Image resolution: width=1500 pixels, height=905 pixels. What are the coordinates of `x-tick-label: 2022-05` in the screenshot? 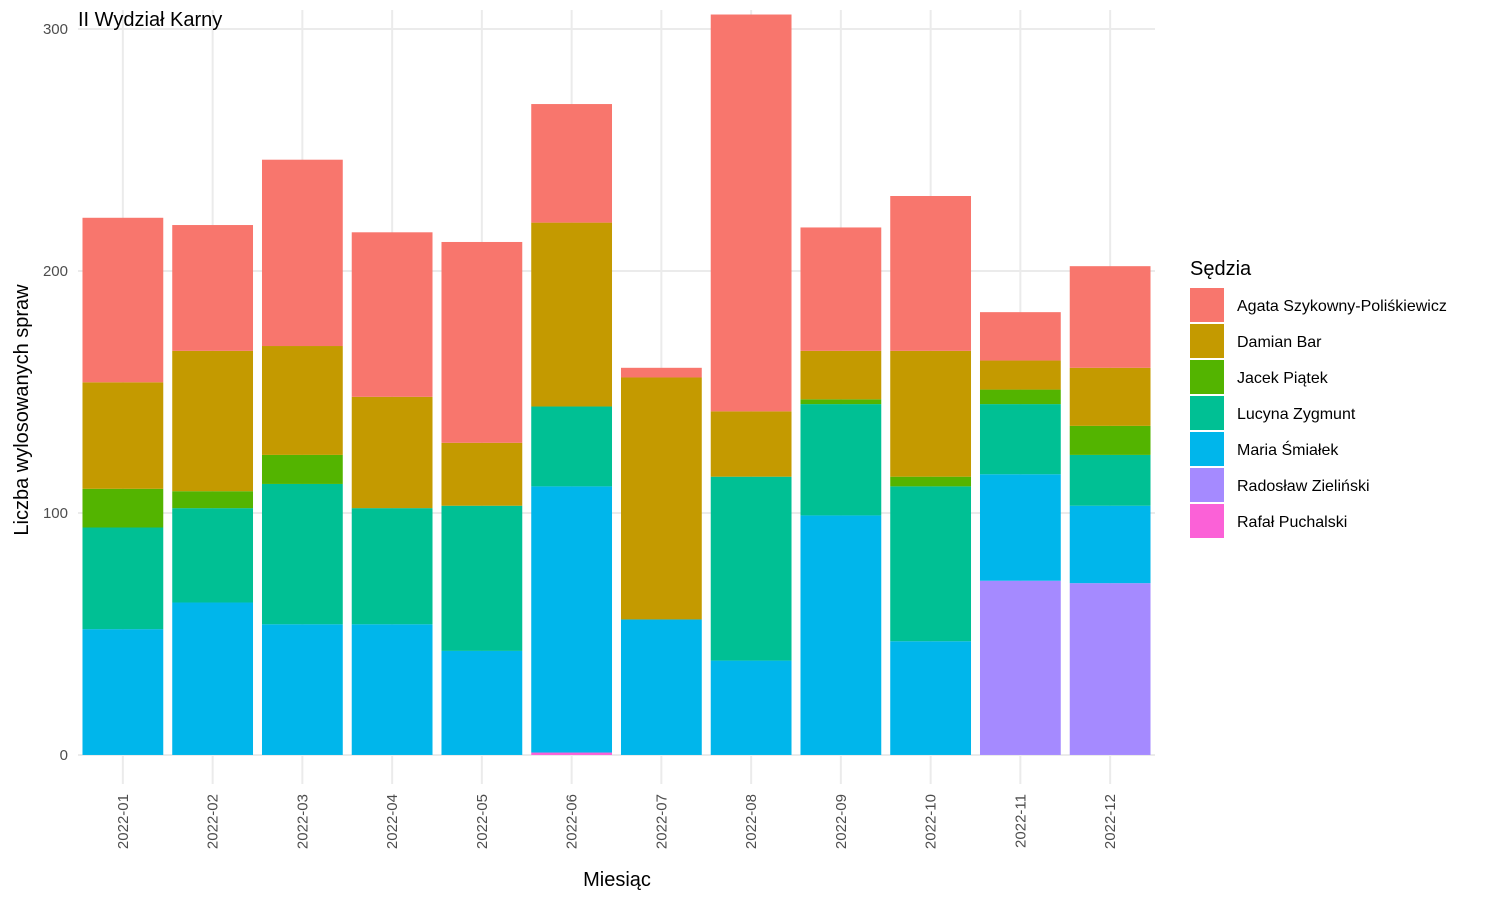 It's located at (482, 821).